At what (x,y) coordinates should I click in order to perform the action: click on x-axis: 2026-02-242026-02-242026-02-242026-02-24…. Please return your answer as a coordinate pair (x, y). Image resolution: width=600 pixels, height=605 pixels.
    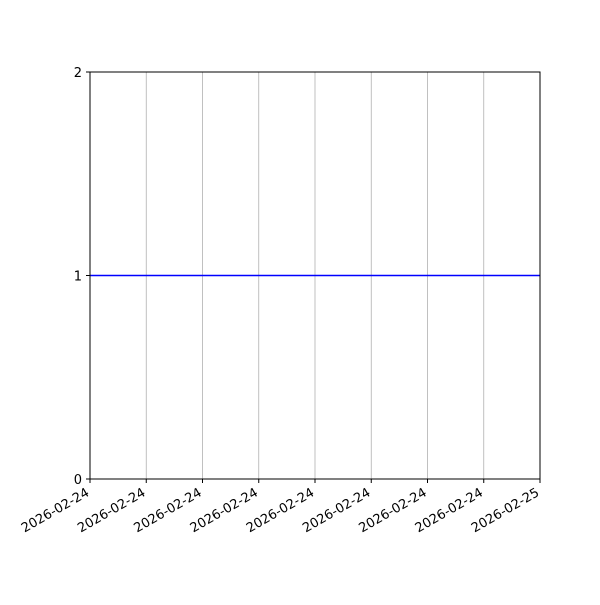
    Looking at the image, I should click on (280, 507).